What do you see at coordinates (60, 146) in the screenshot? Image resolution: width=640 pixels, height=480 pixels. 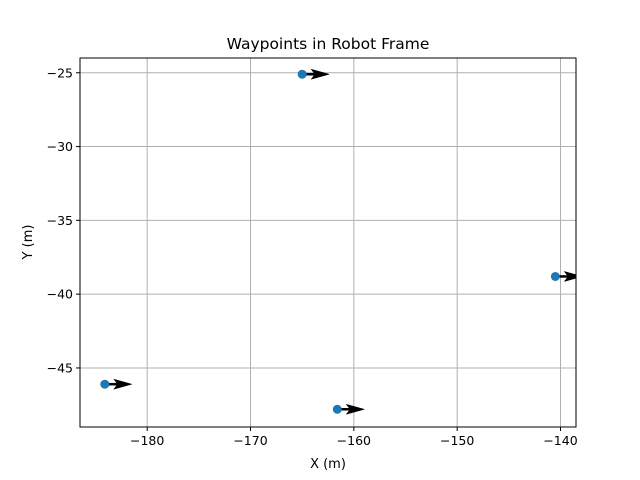 I see `y-tick-label: −30` at bounding box center [60, 146].